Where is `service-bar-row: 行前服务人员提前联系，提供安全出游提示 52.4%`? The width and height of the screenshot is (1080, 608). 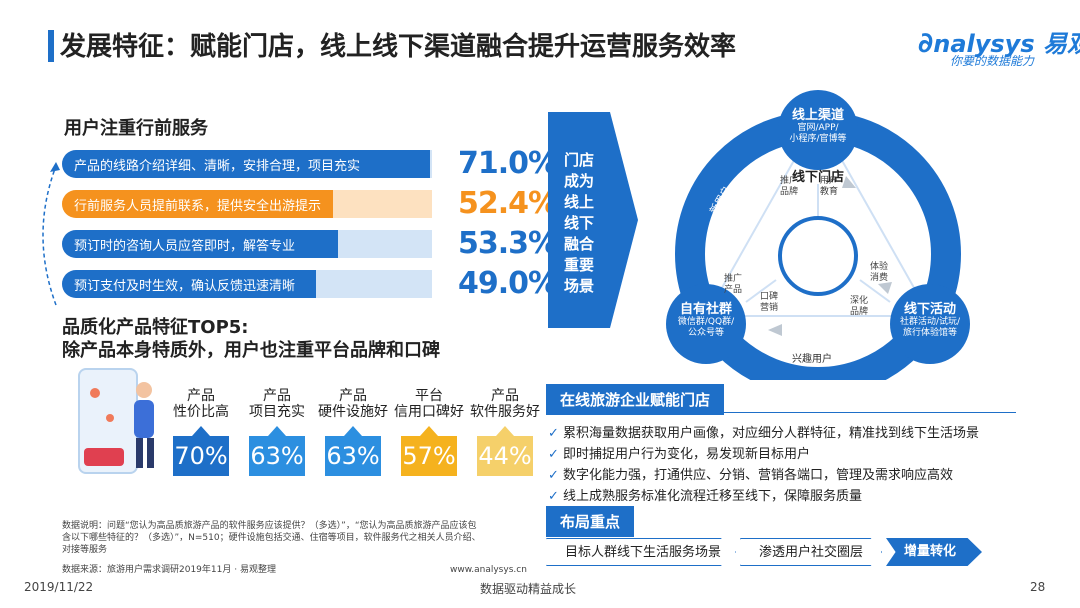 service-bar-row: 行前服务人员提前联系，提供安全出游提示 52.4% is located at coordinates (310, 203).